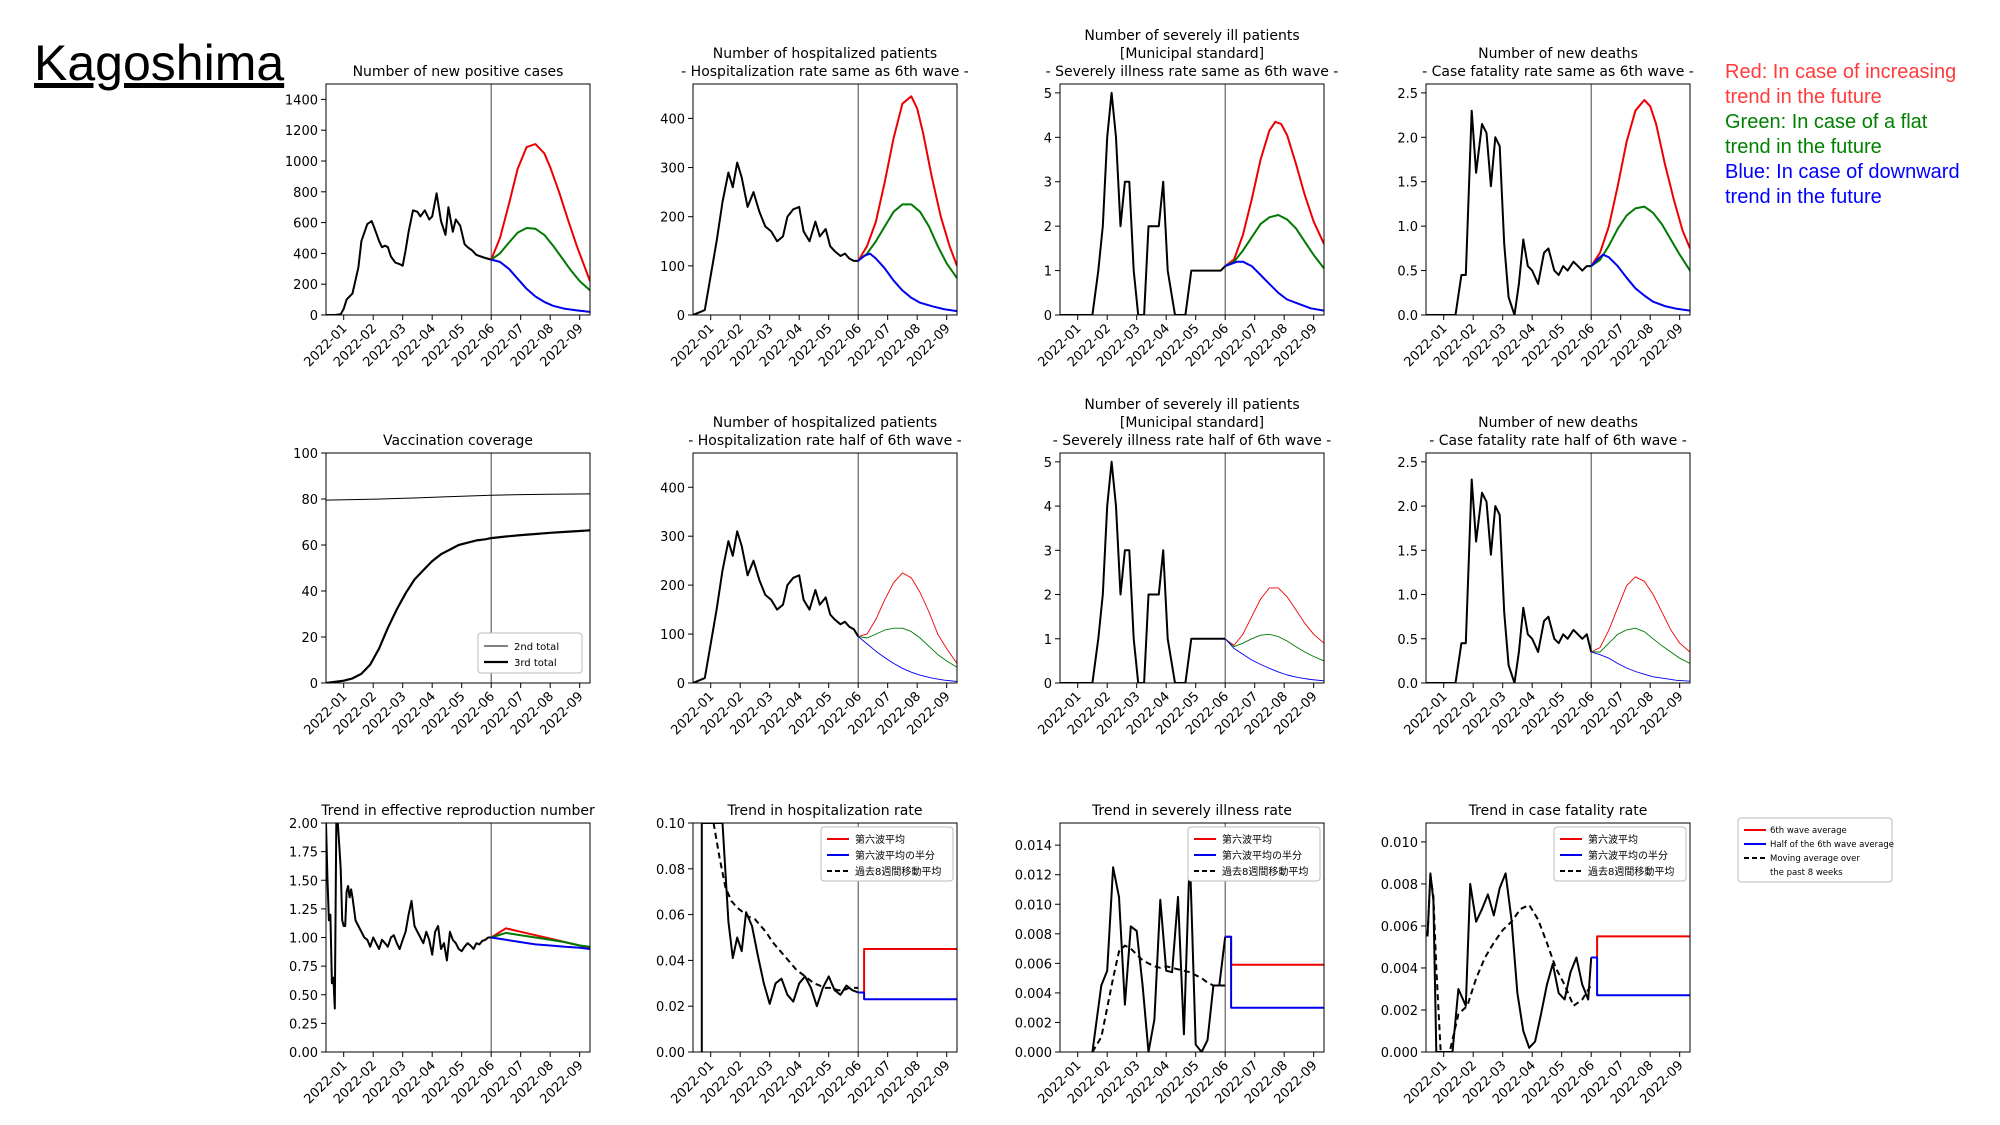  What do you see at coordinates (1033, 1053) in the screenshot?
I see `y-tick-label: 0.000` at bounding box center [1033, 1053].